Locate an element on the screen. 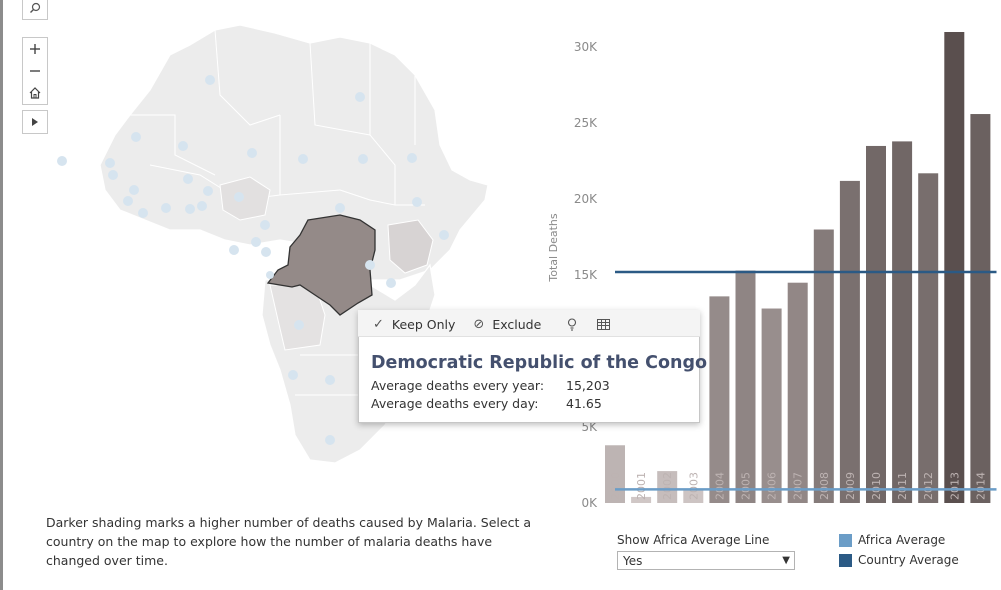  y-tick-label: 5K is located at coordinates (589, 427).